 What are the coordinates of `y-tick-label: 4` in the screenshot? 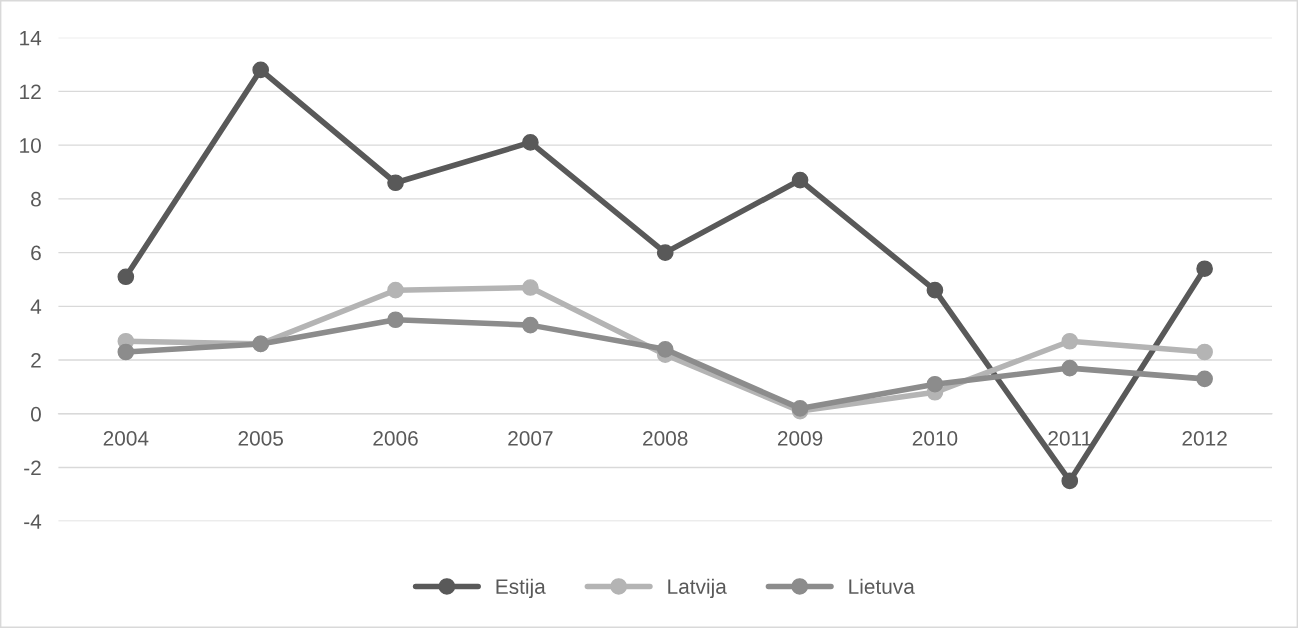 It's located at (36, 306).